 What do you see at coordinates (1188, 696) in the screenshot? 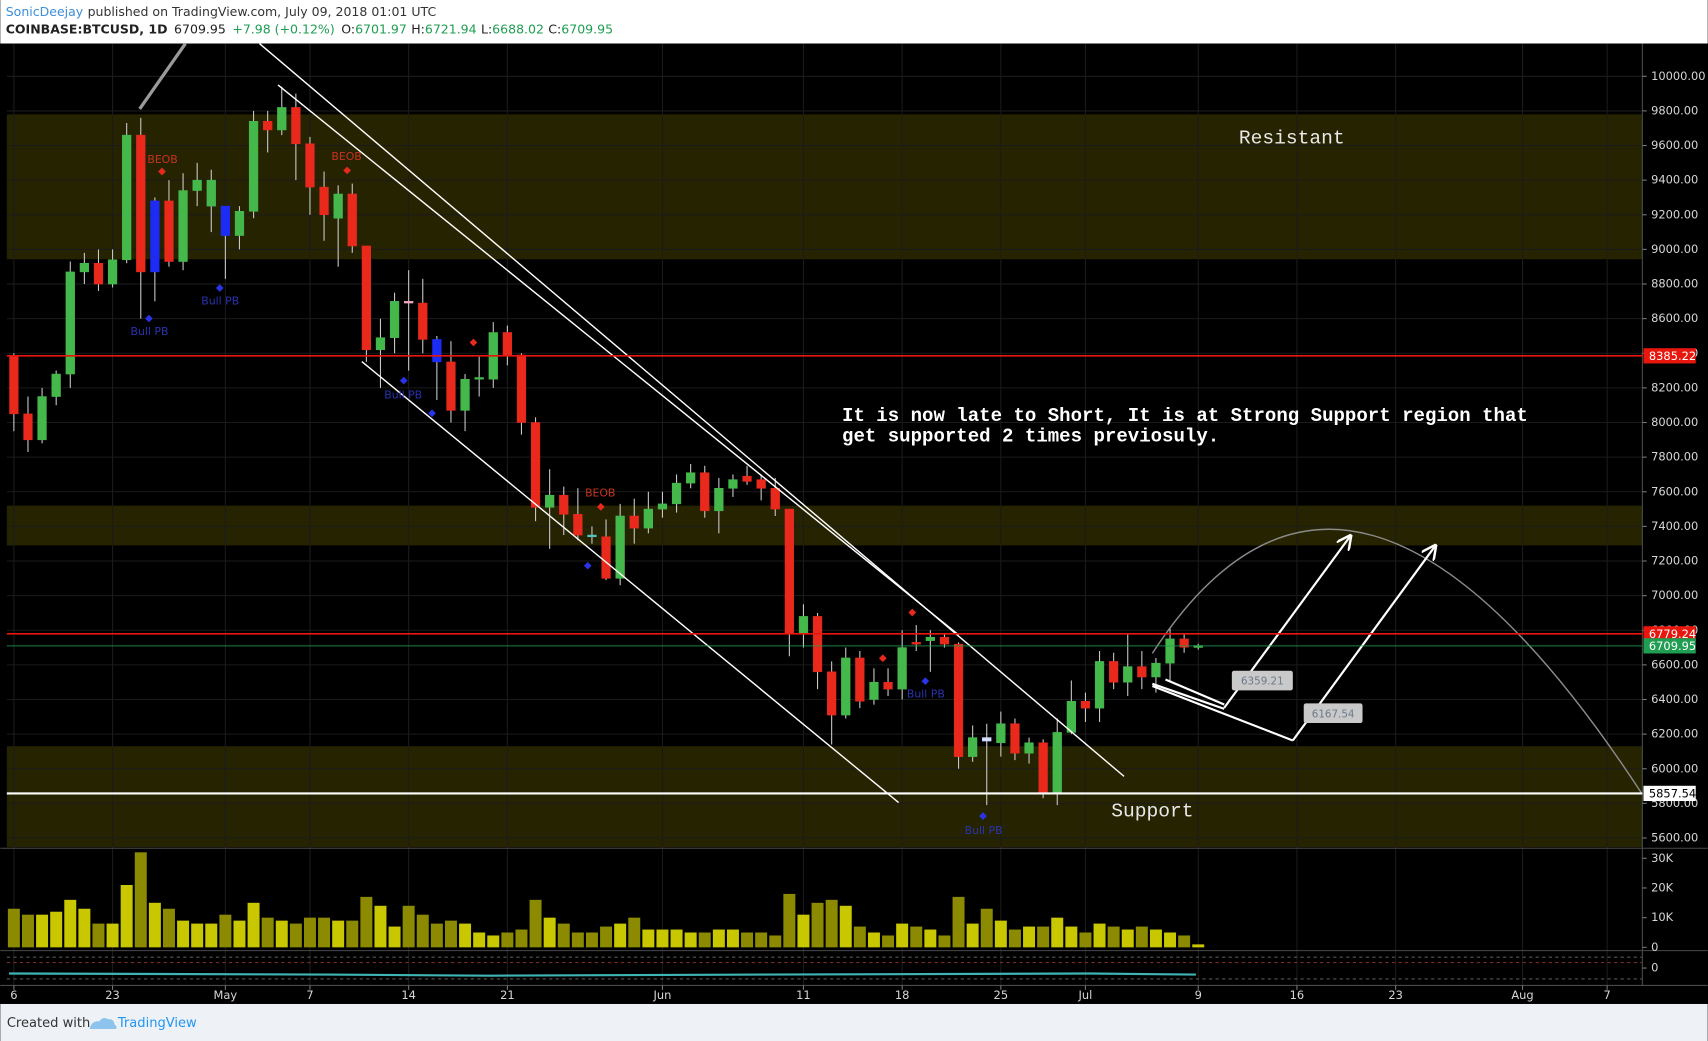
I see `path-line` at bounding box center [1188, 696].